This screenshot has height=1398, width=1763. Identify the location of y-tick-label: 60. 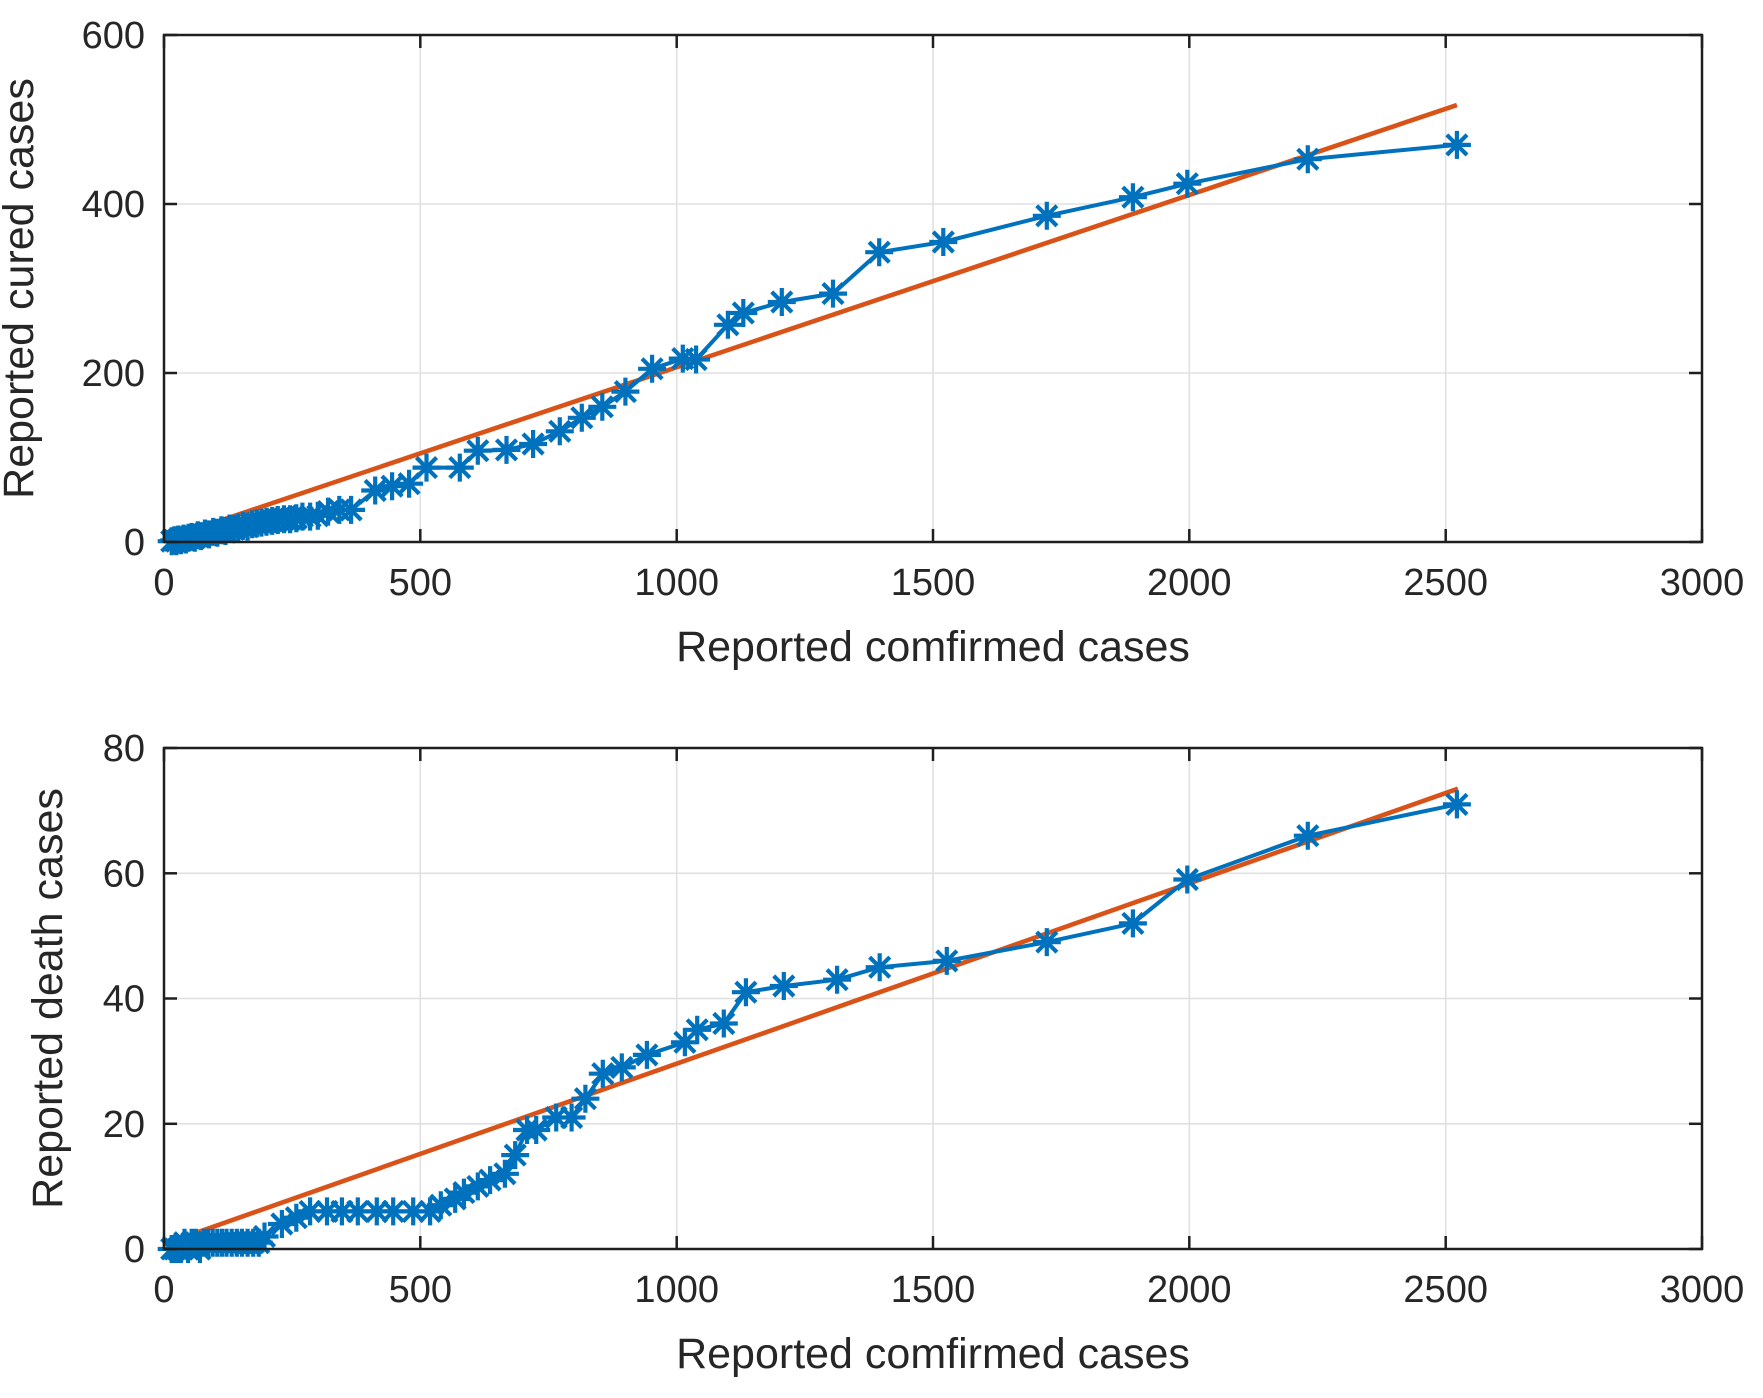
(124, 874).